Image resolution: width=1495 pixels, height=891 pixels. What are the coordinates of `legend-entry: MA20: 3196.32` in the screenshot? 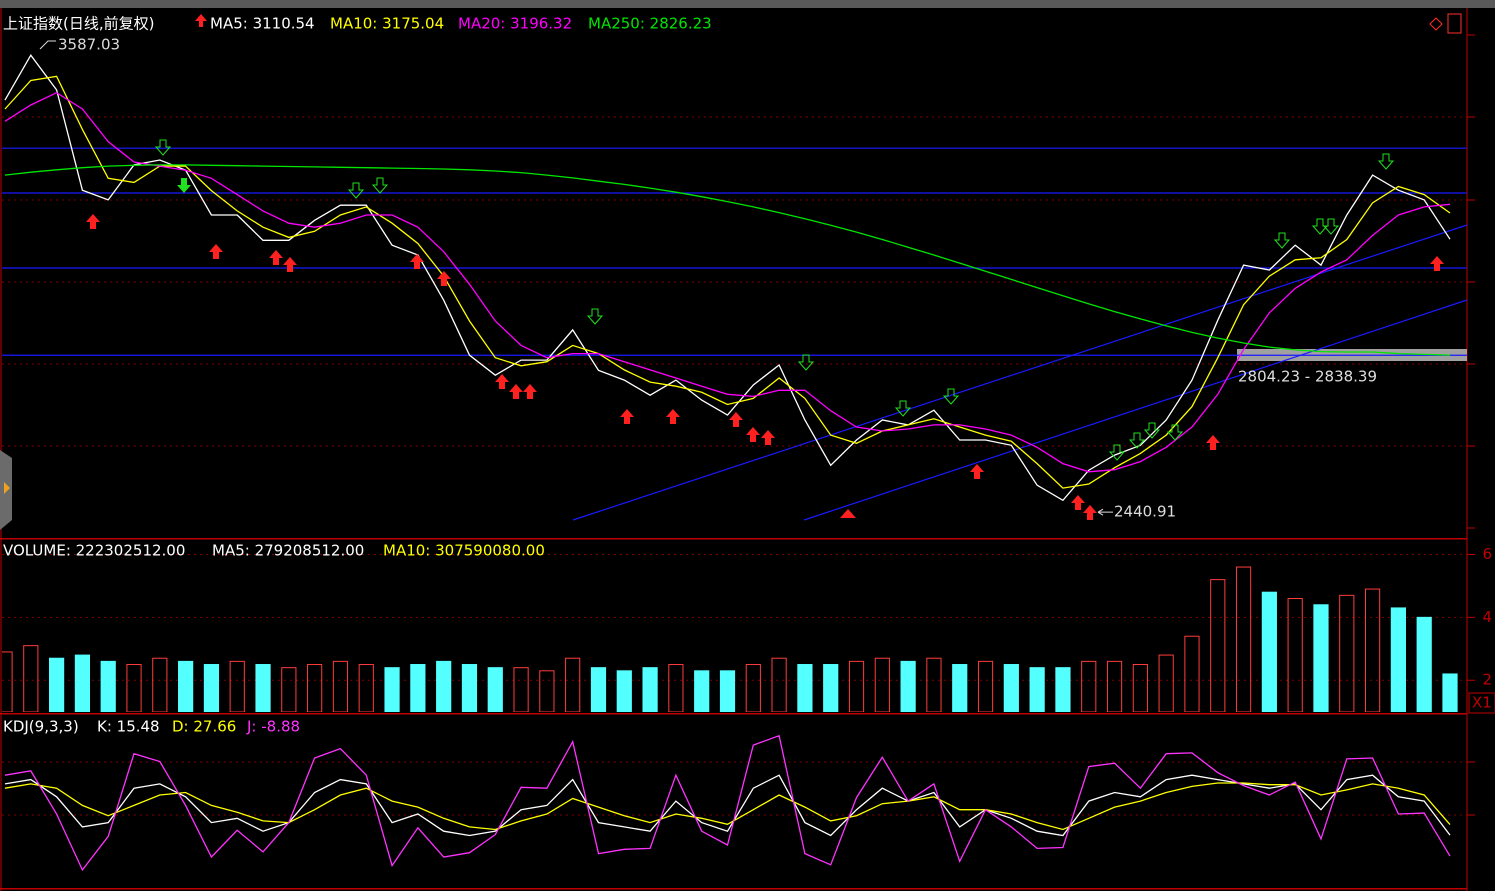 It's located at (515, 24).